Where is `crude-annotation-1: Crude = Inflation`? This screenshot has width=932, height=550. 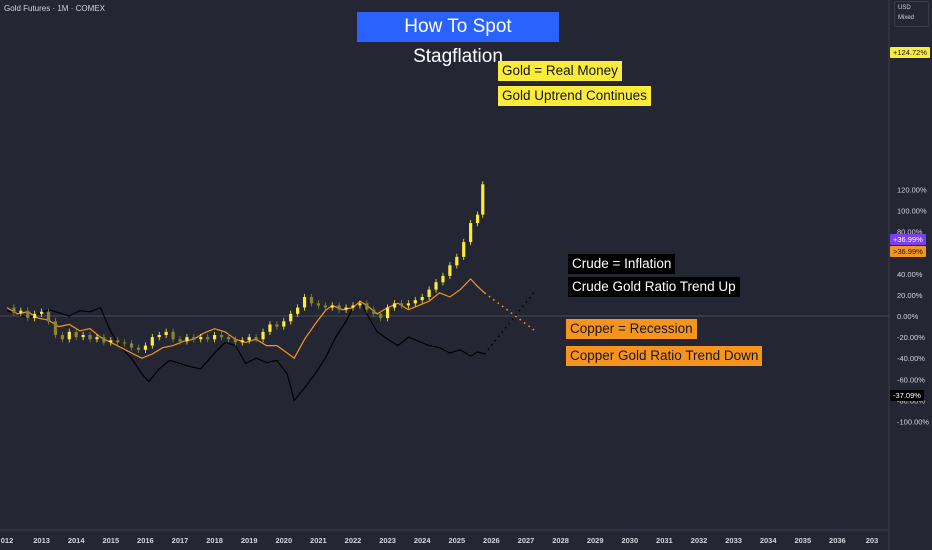
crude-annotation-1: Crude = Inflation is located at coordinates (622, 264).